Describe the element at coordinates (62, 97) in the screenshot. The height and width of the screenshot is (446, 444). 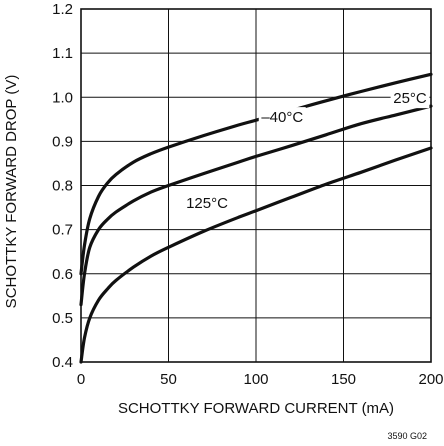
I see `y-tick-label: 1.0` at that location.